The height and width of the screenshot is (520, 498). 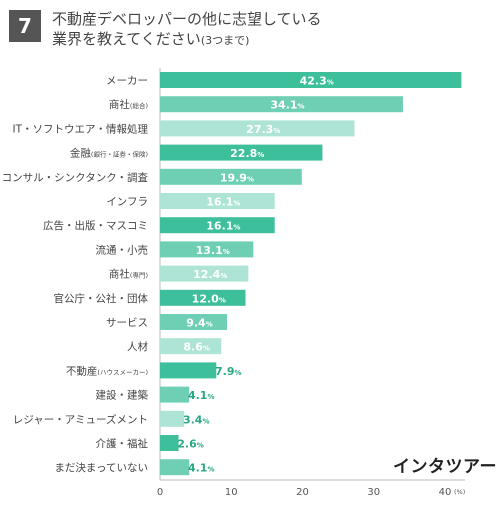 I want to click on category-label: 人材, so click(x=137, y=346).